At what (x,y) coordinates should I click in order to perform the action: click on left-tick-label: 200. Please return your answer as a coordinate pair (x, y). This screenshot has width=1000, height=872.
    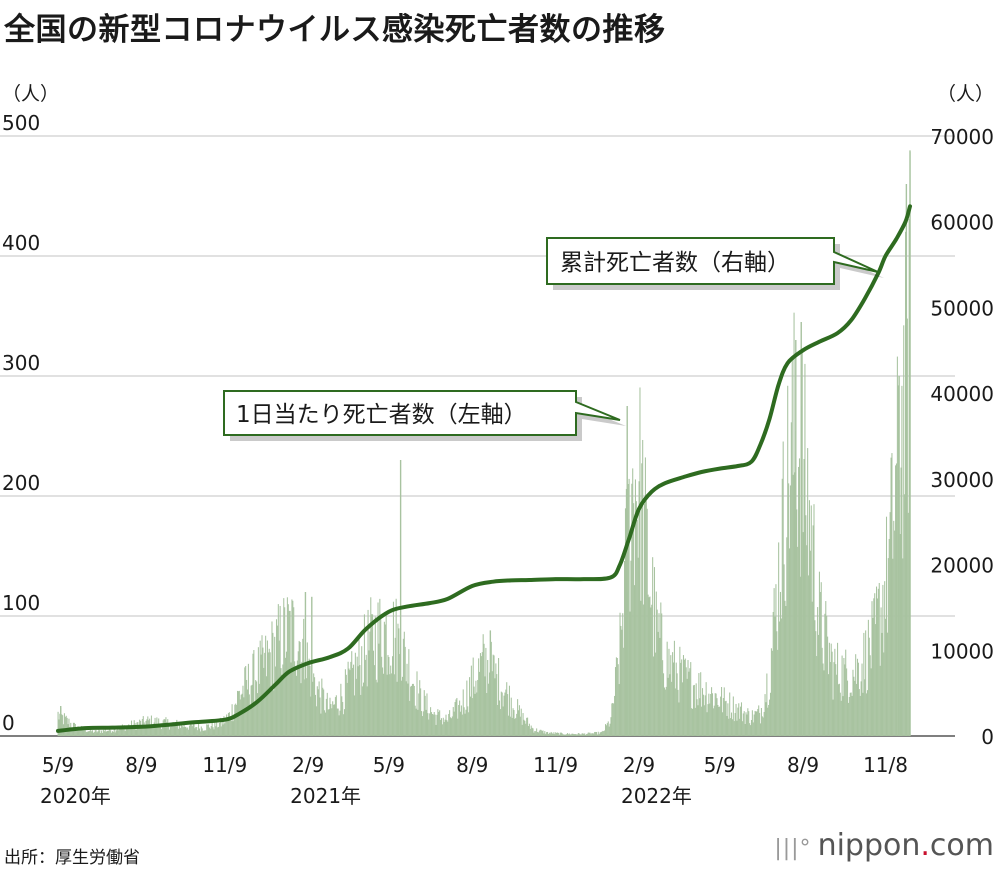
    Looking at the image, I should click on (21, 483).